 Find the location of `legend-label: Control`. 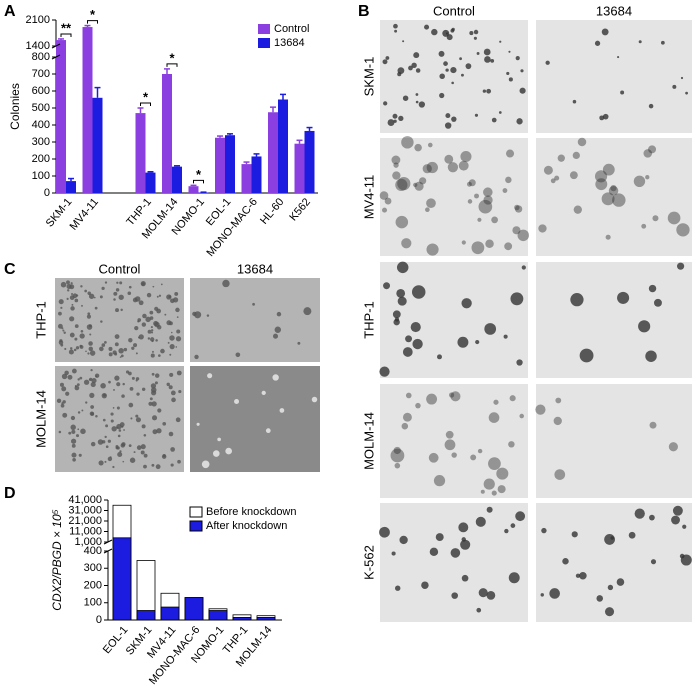

legend-label: Control is located at coordinates (291, 29).